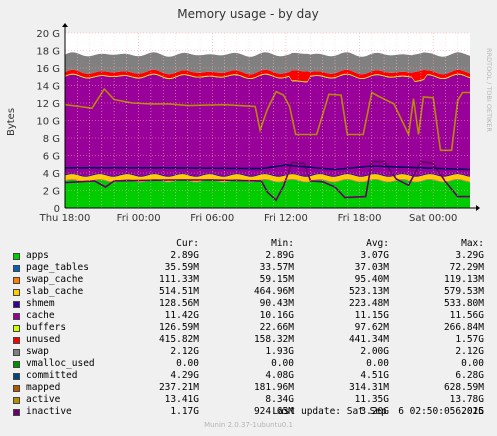  Describe the element at coordinates (273, 411) in the screenshot. I see `legend-min: 924.65M` at that location.